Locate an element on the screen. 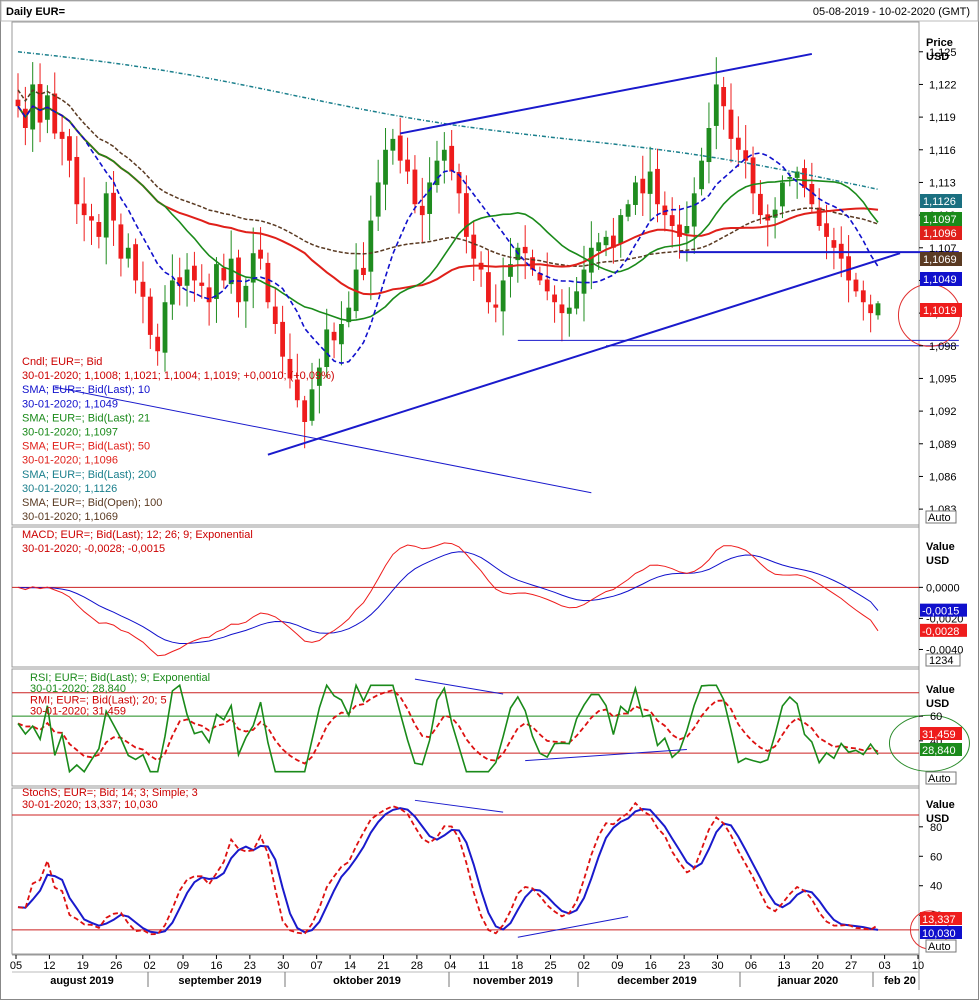 The width and height of the screenshot is (979, 1000). macd-plot is located at coordinates (448, 599).